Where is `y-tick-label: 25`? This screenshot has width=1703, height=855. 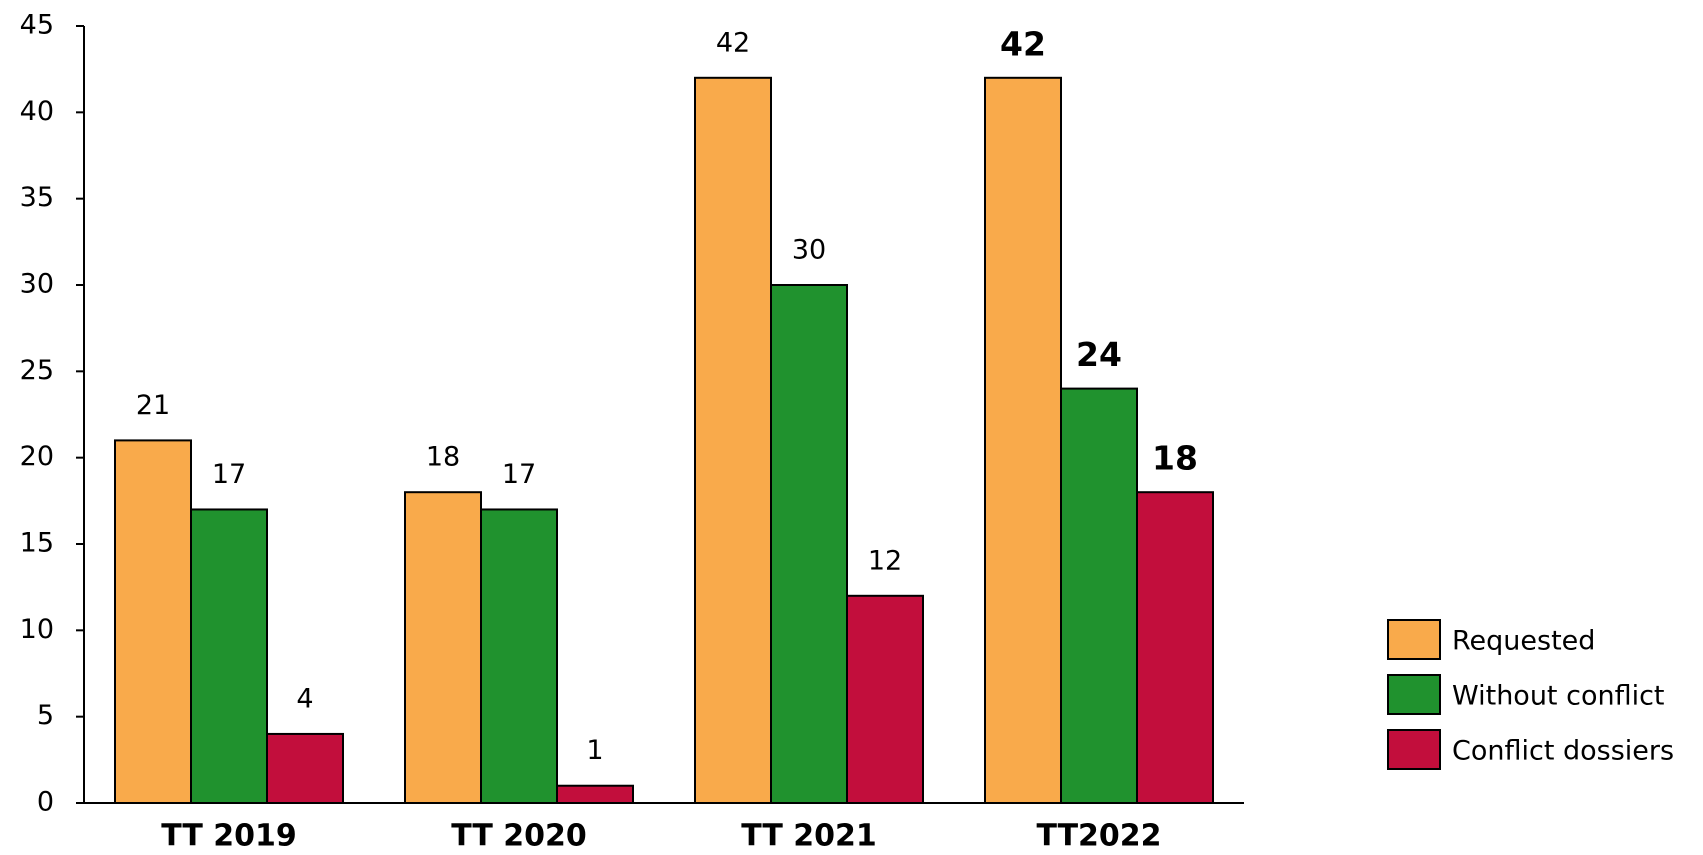
y-tick-label: 25 is located at coordinates (37, 370).